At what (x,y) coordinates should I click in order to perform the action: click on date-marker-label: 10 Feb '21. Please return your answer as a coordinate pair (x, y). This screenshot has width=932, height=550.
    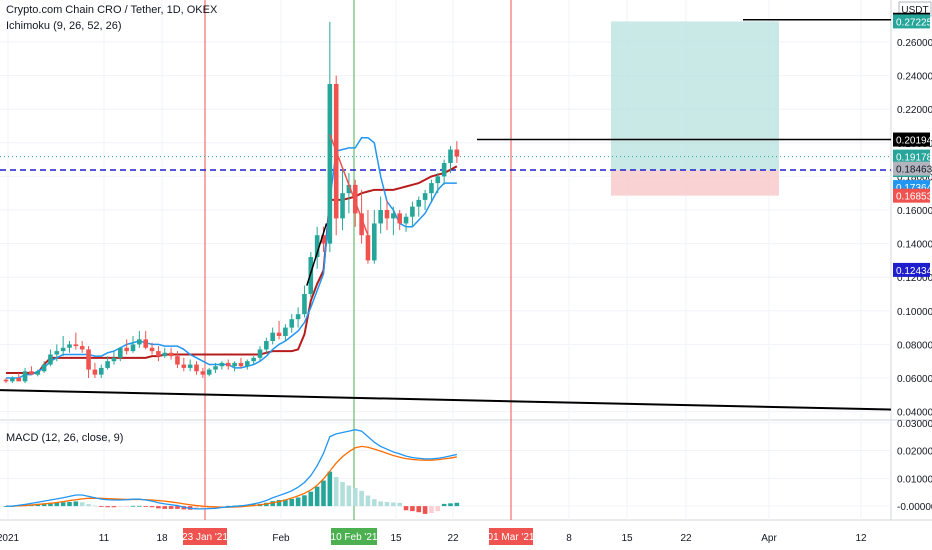
    Looking at the image, I should click on (354, 537).